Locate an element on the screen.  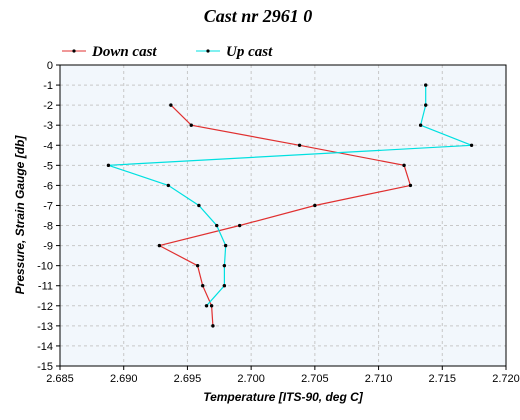
y-tick-label: -7 is located at coordinates (48, 206).